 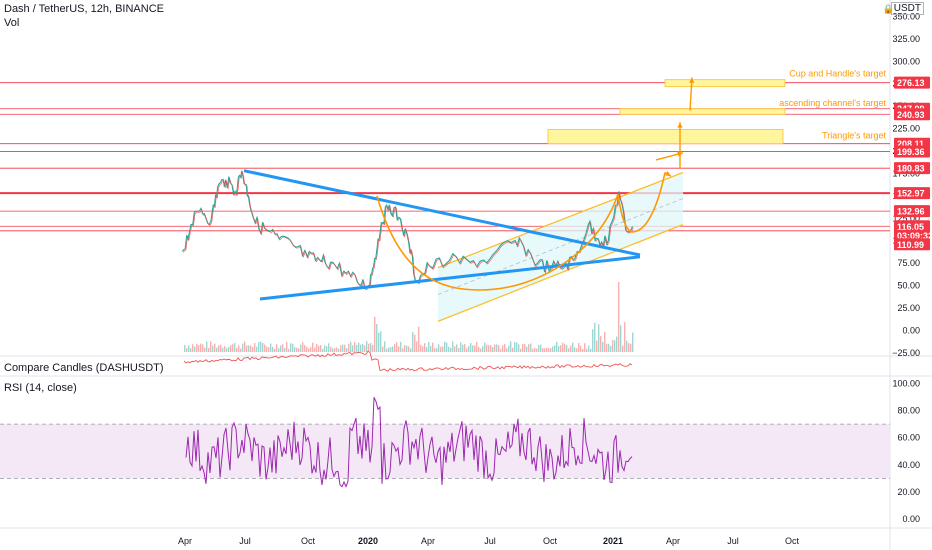 What do you see at coordinates (680, 154) in the screenshot?
I see `triangle-target-arrow-head` at bounding box center [680, 154].